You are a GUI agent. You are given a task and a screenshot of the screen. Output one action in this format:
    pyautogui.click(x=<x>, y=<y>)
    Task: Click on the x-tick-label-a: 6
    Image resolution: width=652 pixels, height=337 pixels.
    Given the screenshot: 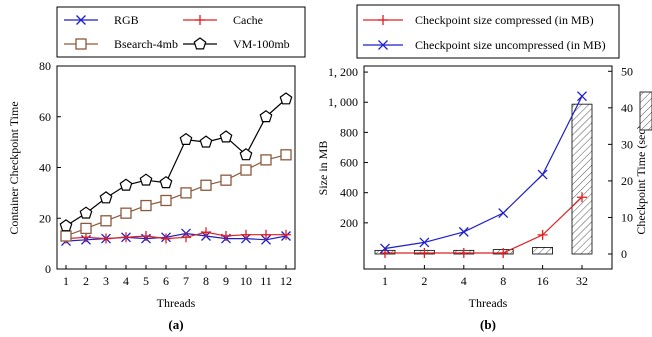 What is the action you would take?
    pyautogui.click(x=166, y=281)
    